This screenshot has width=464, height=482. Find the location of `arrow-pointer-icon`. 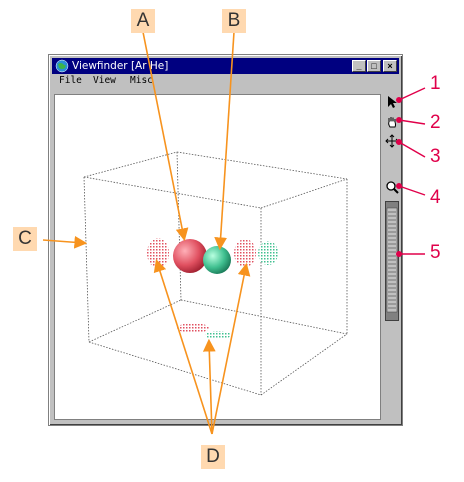

arrow-pointer-icon is located at coordinates (392, 102).